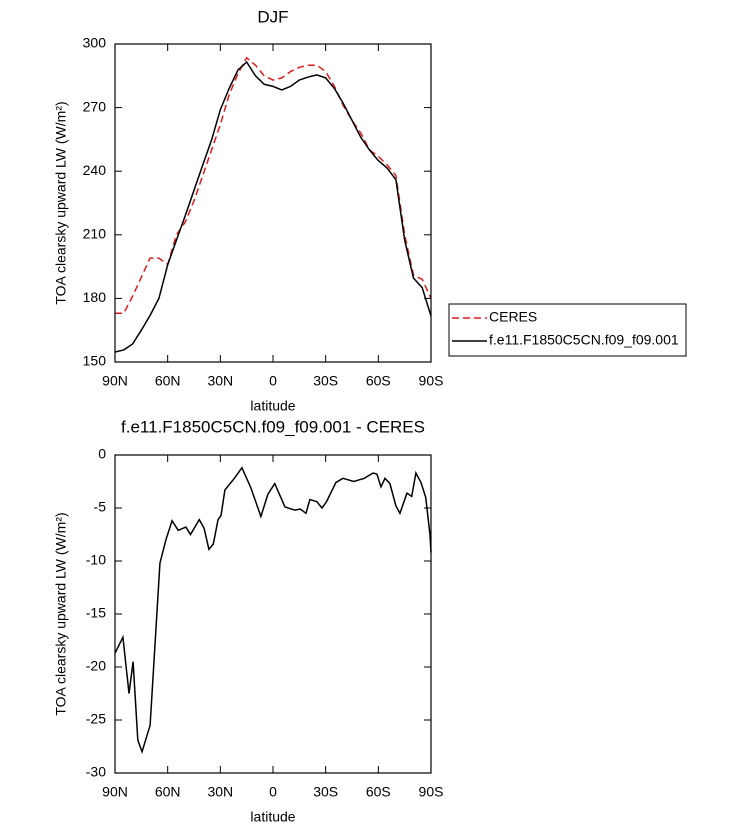 This screenshot has width=733, height=829. I want to click on y-tick-label: 180, so click(95, 297).